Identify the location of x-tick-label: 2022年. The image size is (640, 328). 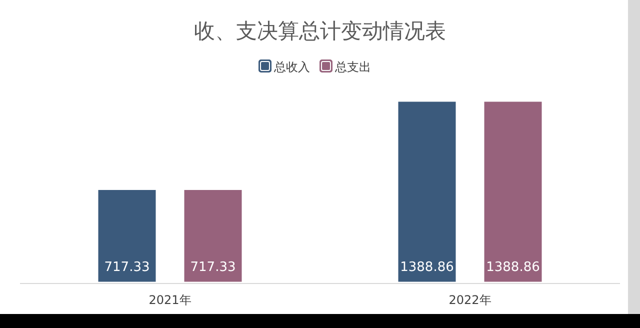
(470, 300).